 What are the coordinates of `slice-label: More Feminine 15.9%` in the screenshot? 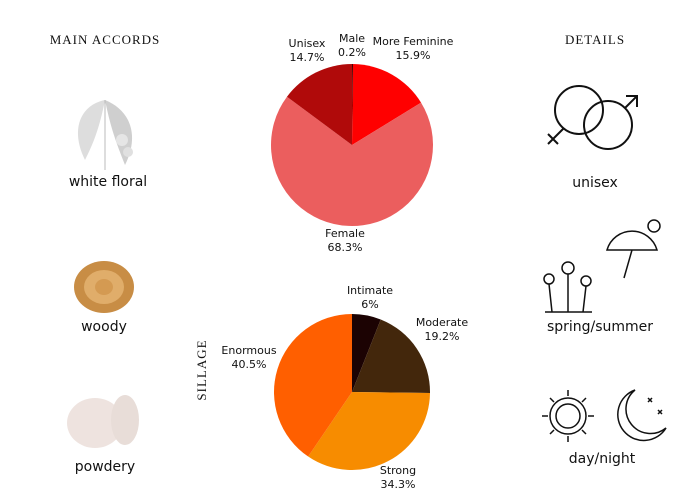 It's located at (413, 48).